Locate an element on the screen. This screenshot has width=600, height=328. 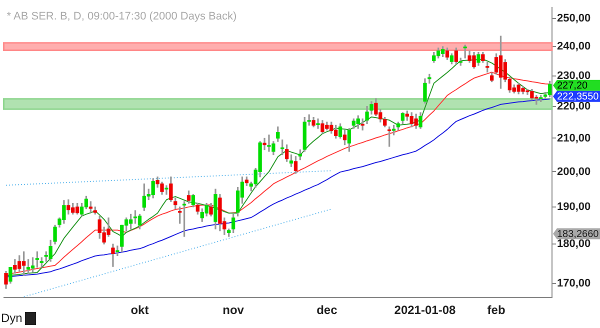
y-tick-label: 250,00 is located at coordinates (574, 18).